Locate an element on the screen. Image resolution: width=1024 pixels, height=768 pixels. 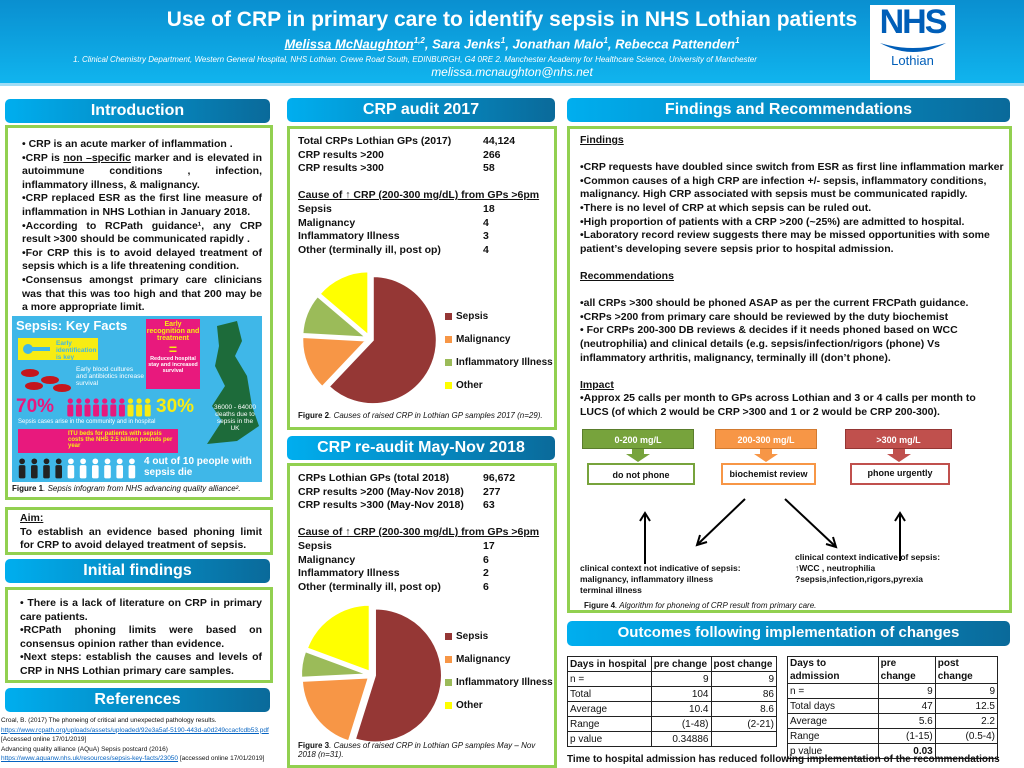
cause-row: Inflammatory Illness 2 is located at coordinates (418, 574).